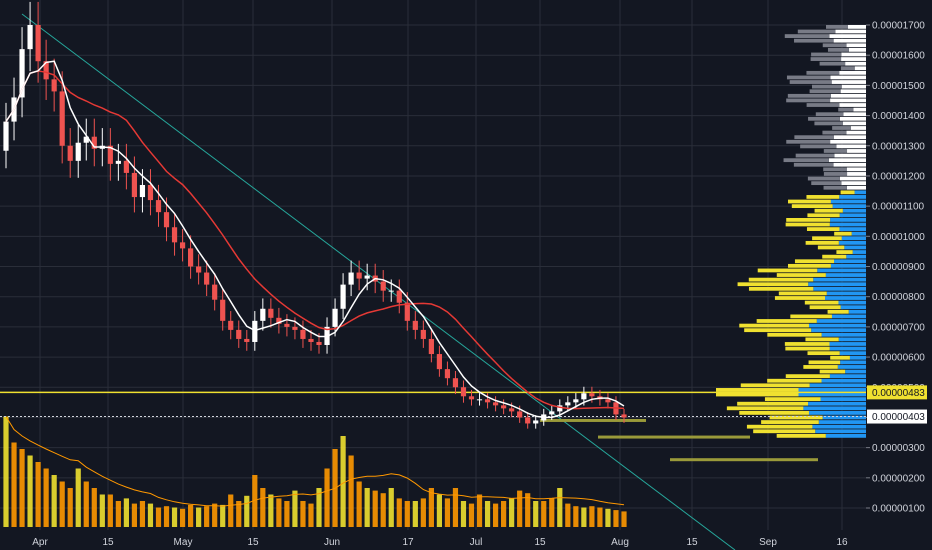  What do you see at coordinates (315, 461) in the screenshot?
I see `volume-ma-line` at bounding box center [315, 461].